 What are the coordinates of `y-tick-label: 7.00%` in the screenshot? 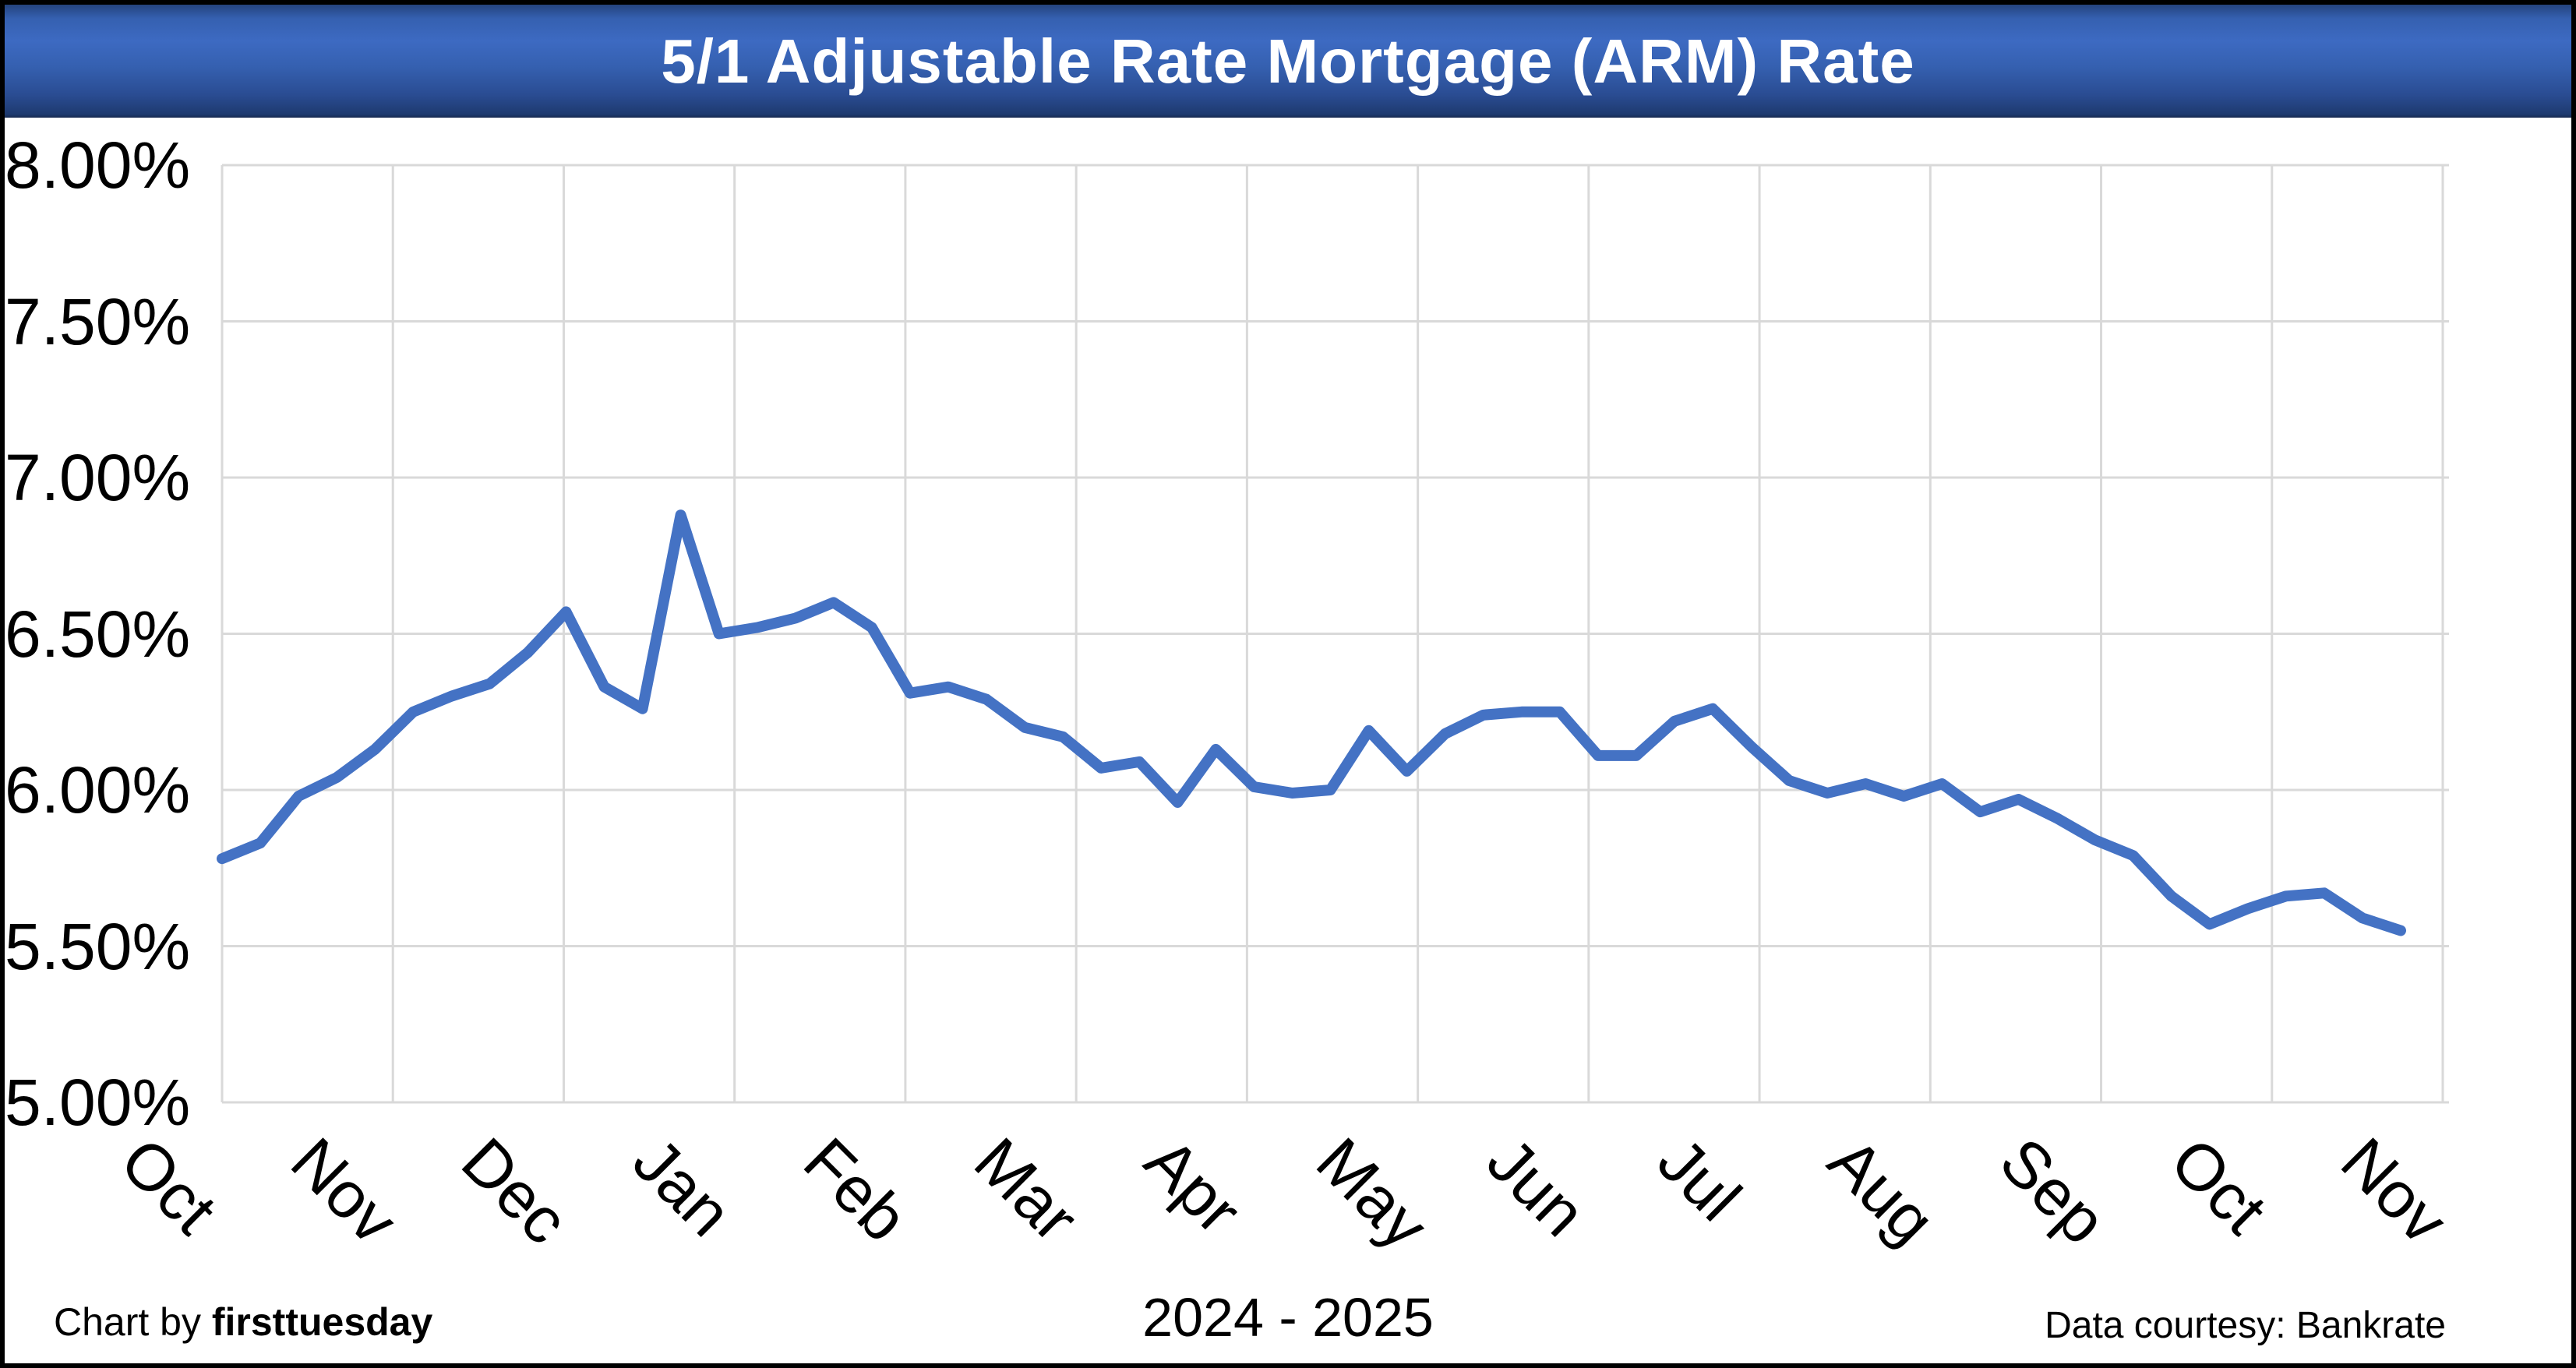 It's located at (98, 477).